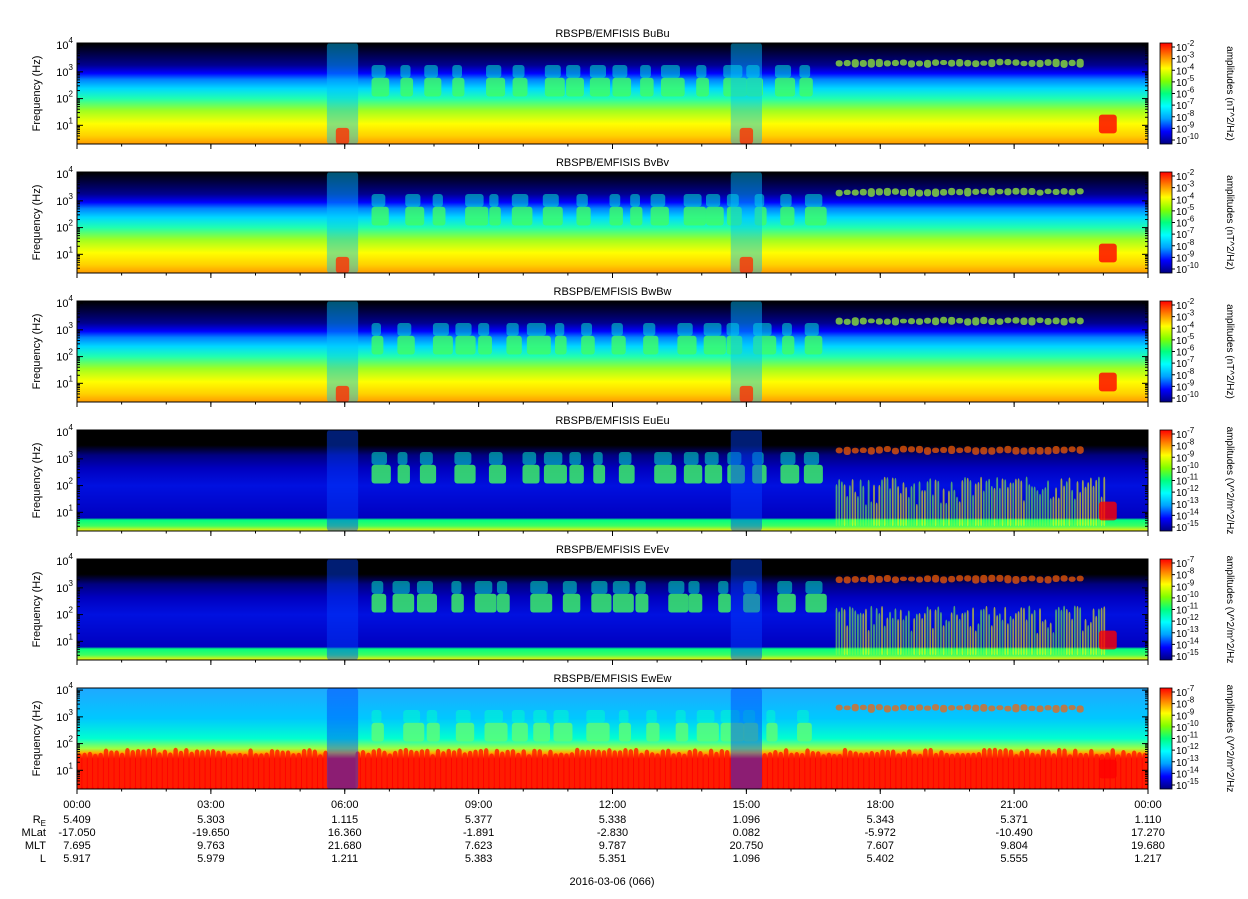 This screenshot has height=899, width=1248. I want to click on panel-title: RBSPB/EMFISIS EvEv, so click(613, 550).